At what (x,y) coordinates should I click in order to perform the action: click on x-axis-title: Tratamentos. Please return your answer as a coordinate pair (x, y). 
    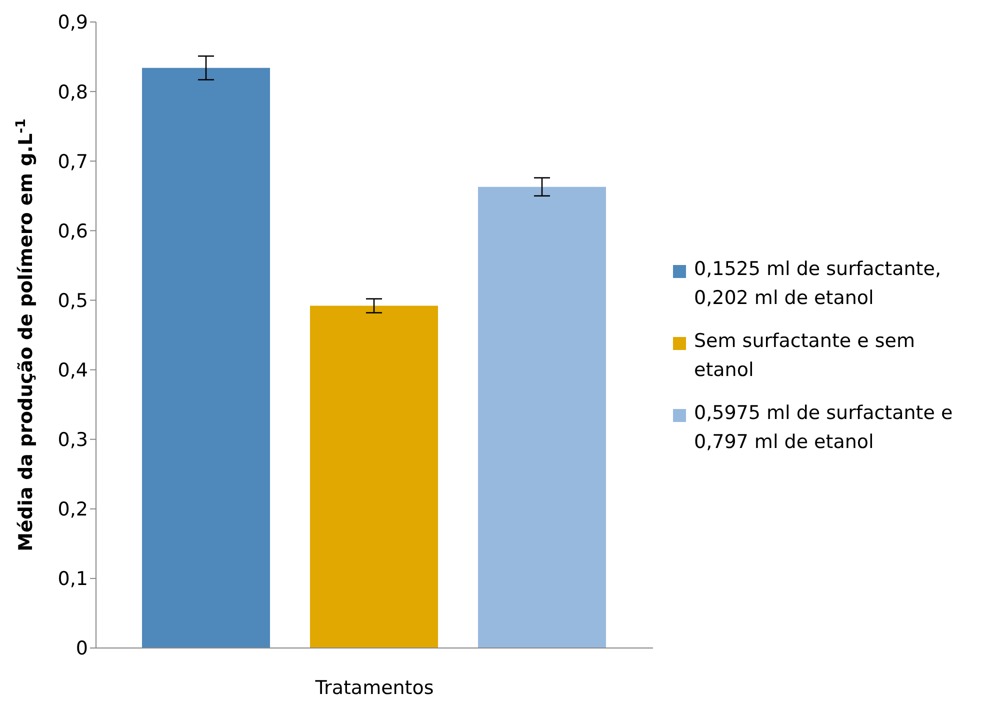
    Looking at the image, I should click on (374, 688).